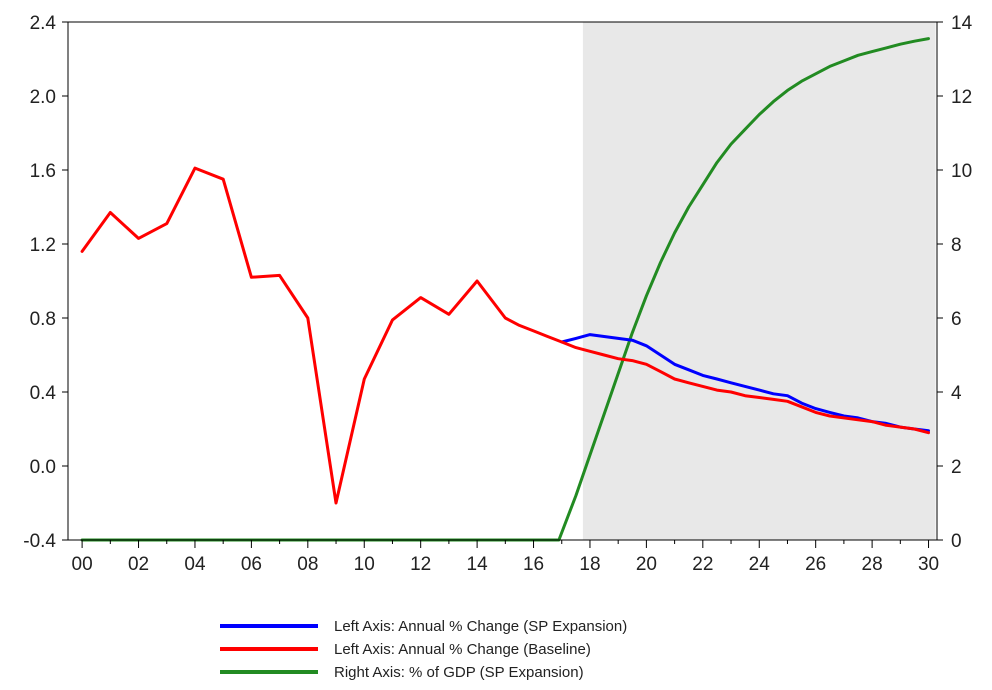 This screenshot has width=992, height=690. What do you see at coordinates (43, 171) in the screenshot?
I see `y-left-tick-label: 1.6` at bounding box center [43, 171].